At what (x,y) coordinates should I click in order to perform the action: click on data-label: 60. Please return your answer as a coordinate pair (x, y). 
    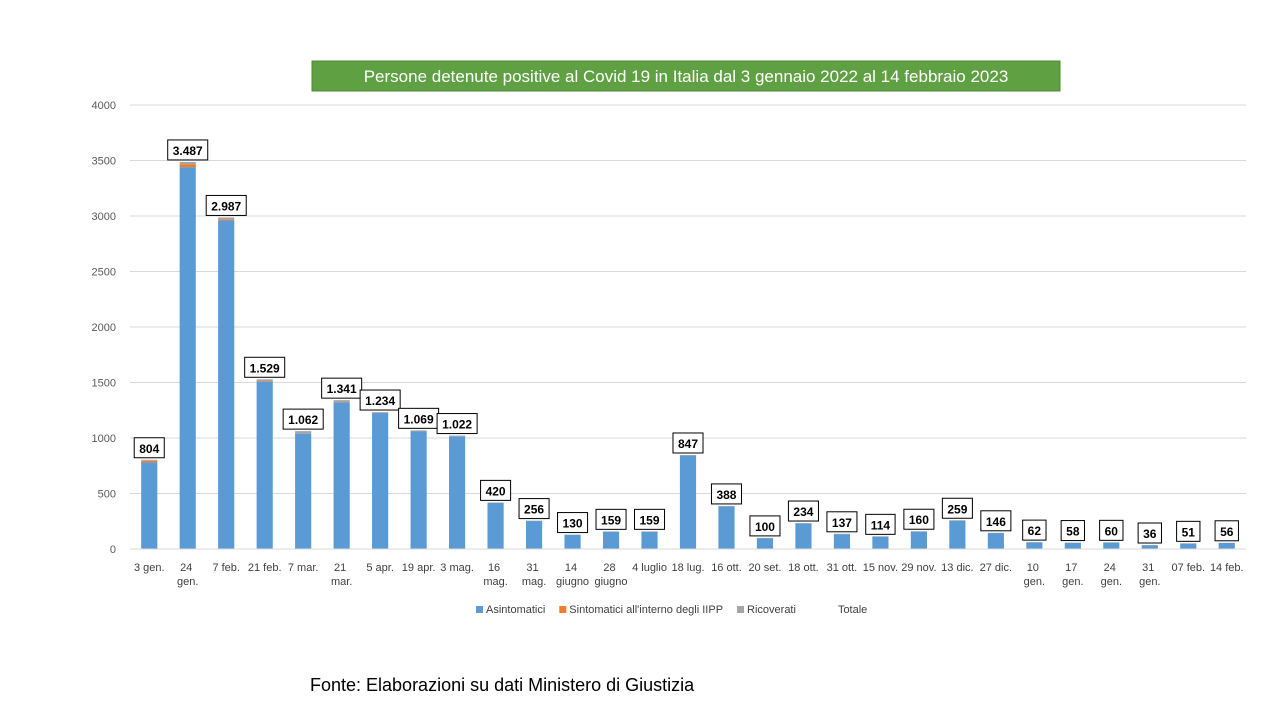
    Looking at the image, I should click on (1112, 531).